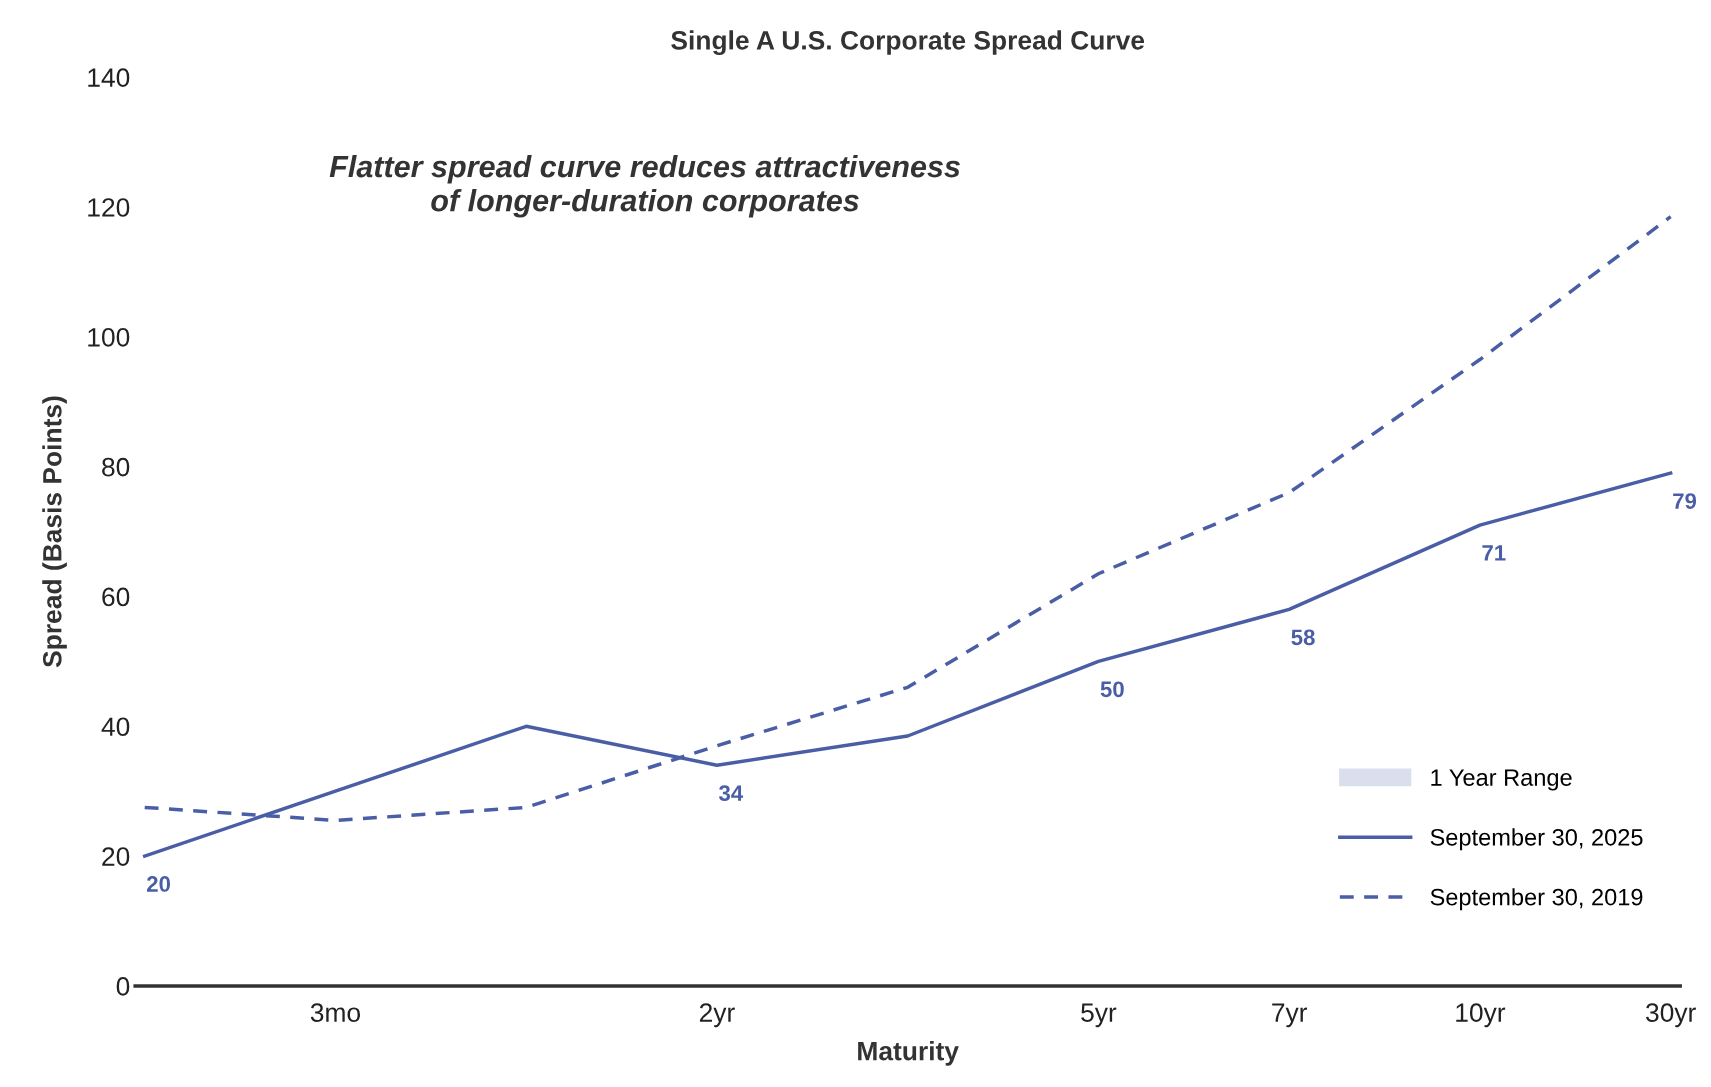  Describe the element at coordinates (1112, 689) in the screenshot. I see `data-label: 50` at that location.